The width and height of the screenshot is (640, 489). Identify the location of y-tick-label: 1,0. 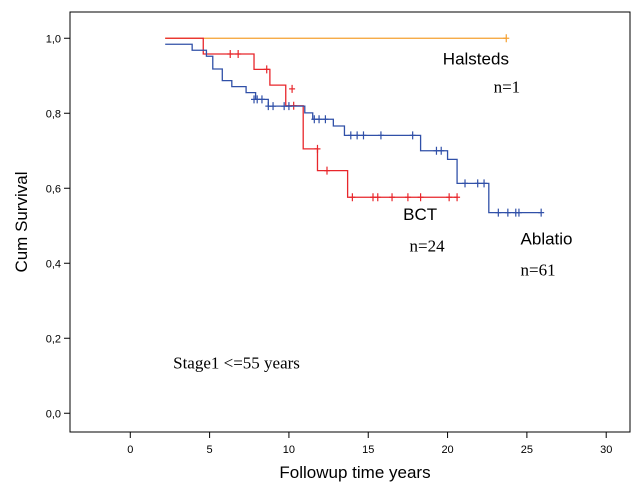
(53, 39).